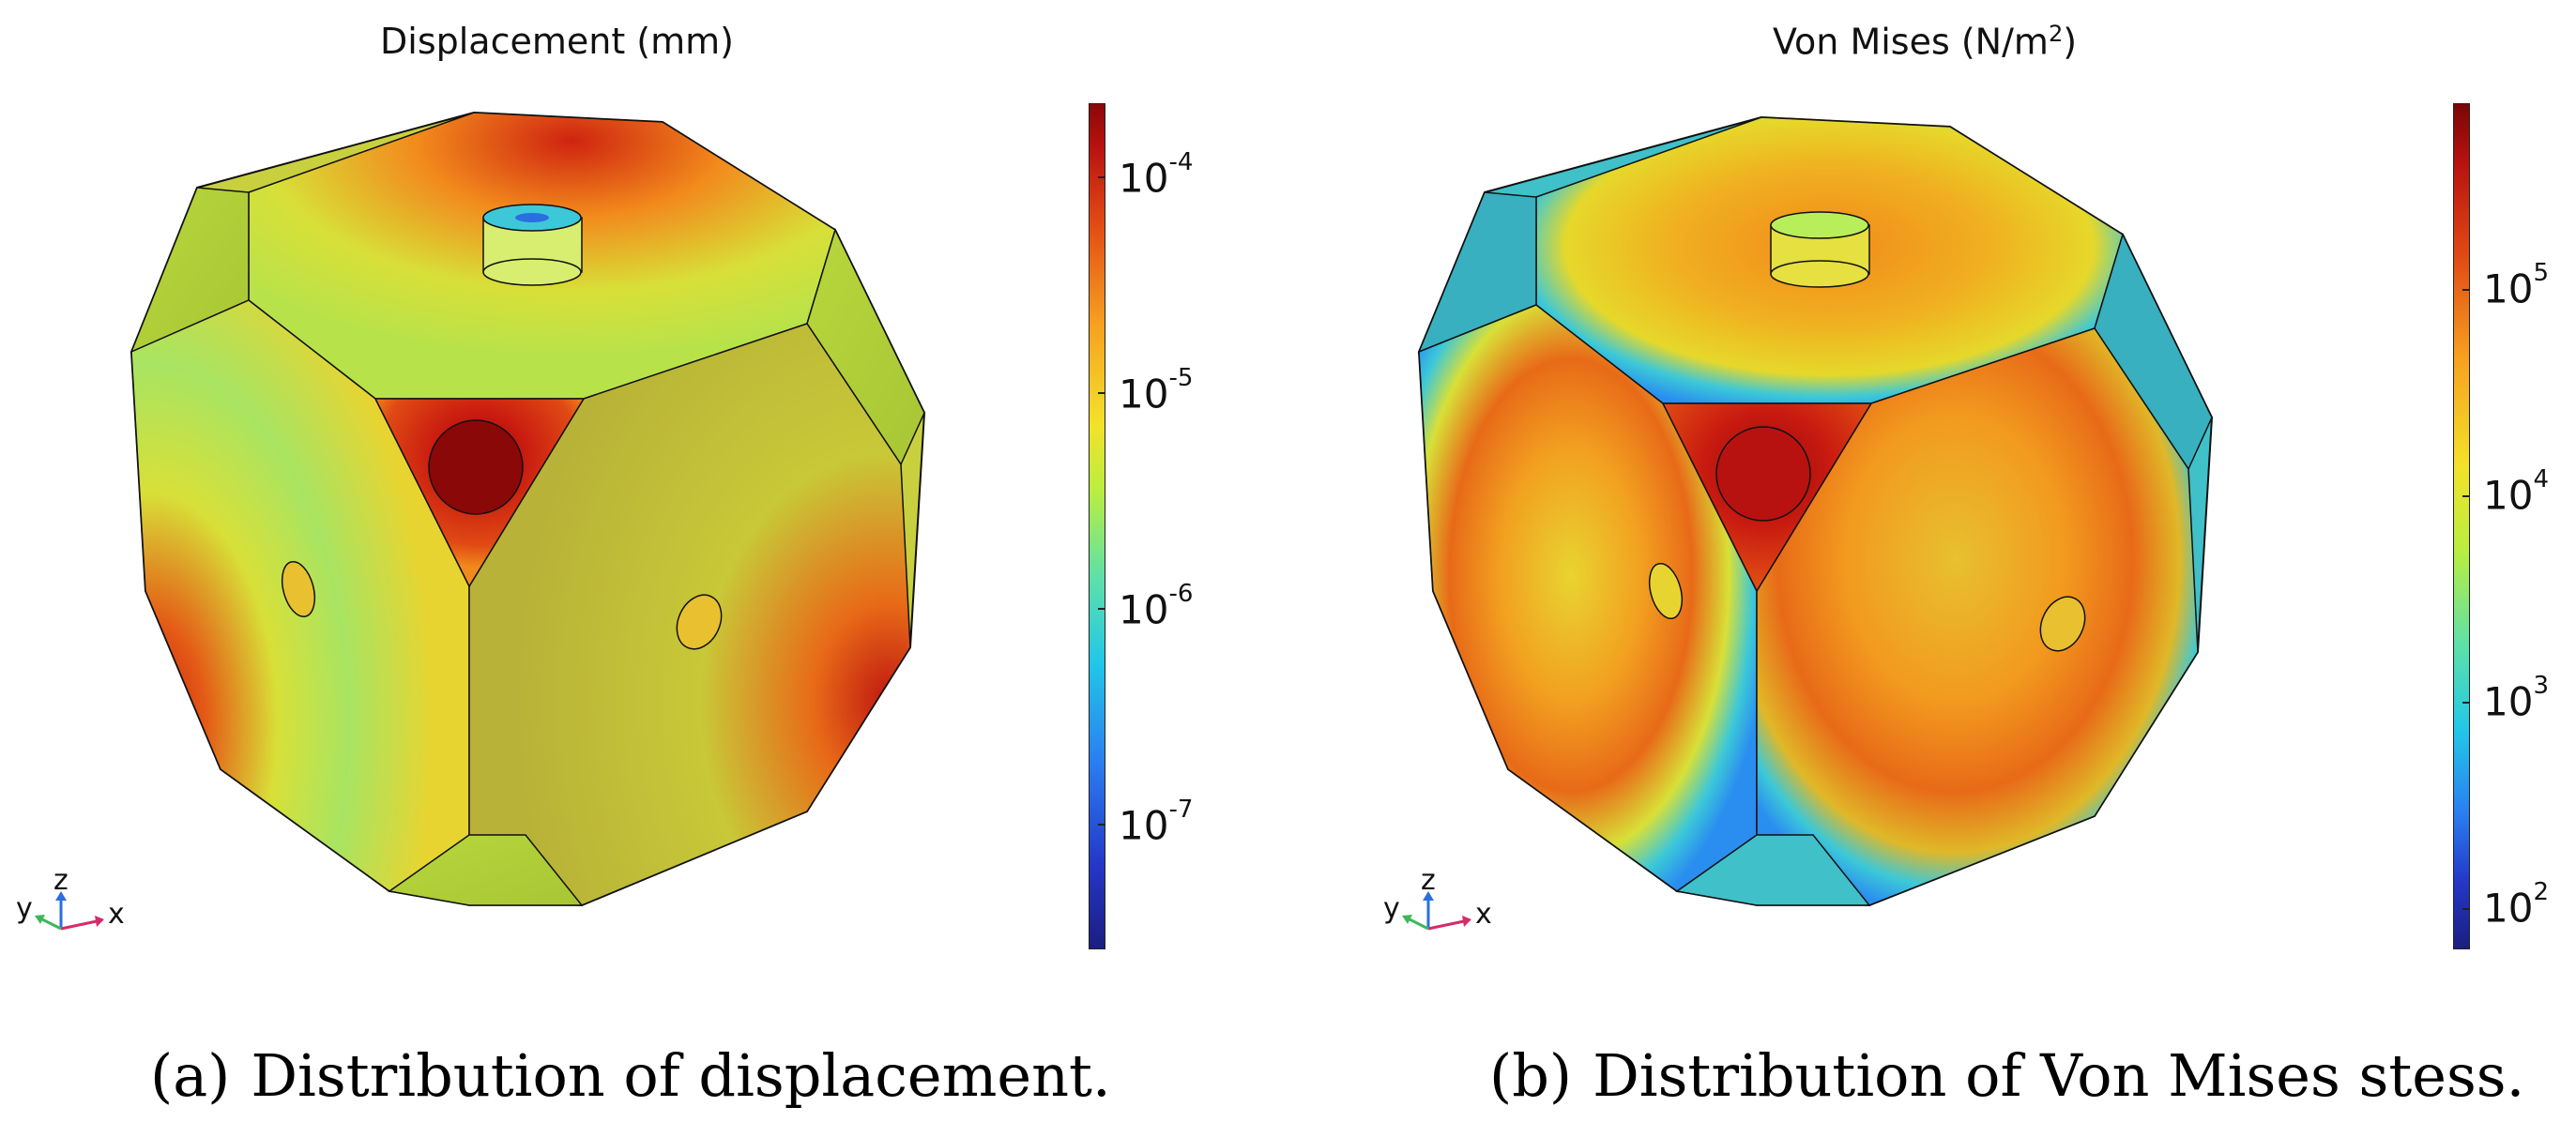 The image size is (2576, 1122). I want to click on displacement-colorbar, so click(1097, 526).